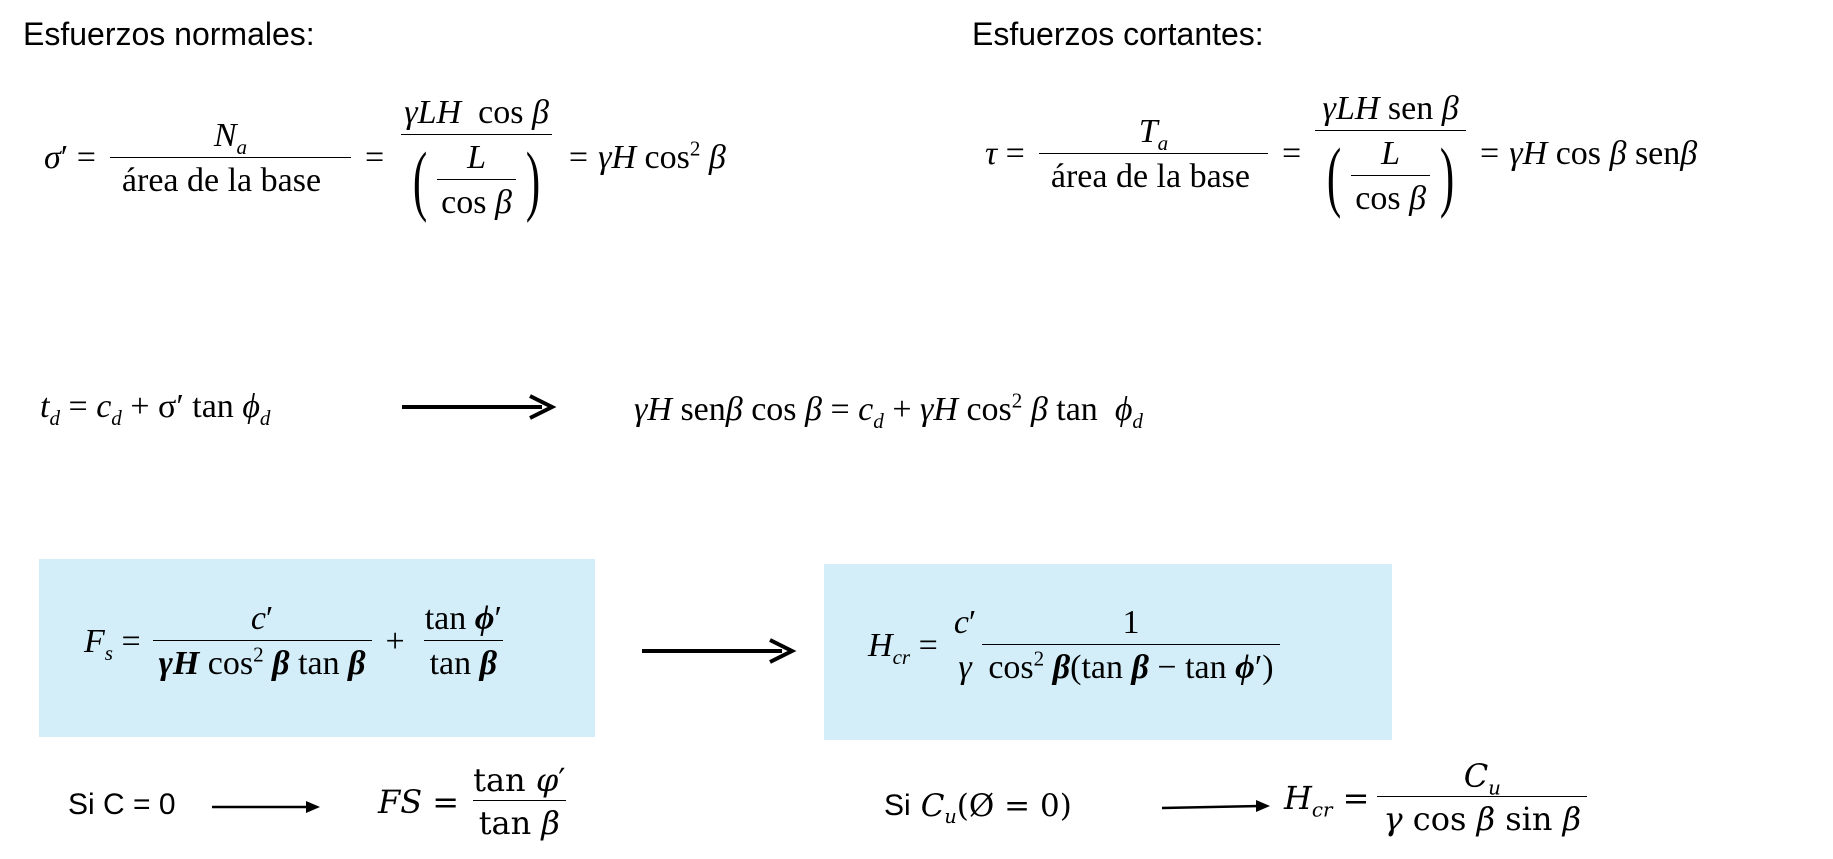 This screenshot has width=1833, height=859. What do you see at coordinates (122, 804) in the screenshot?
I see `condition-c-zero: Si C = 0` at bounding box center [122, 804].